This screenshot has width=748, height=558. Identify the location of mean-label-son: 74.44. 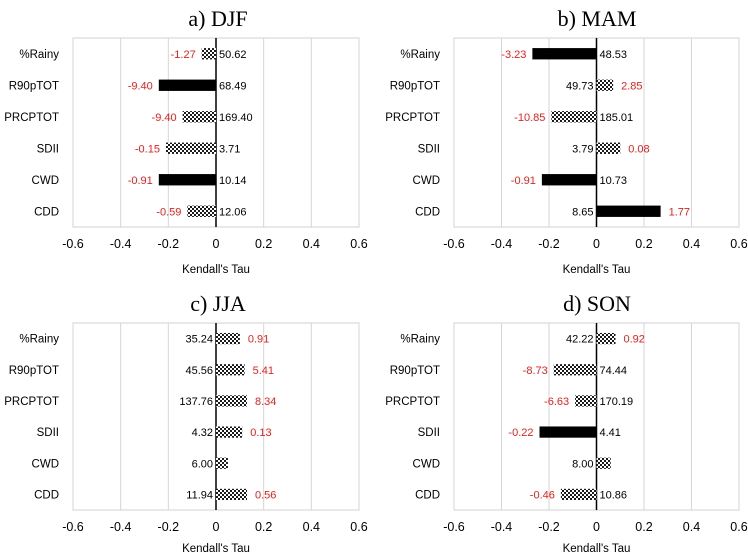
(614, 371).